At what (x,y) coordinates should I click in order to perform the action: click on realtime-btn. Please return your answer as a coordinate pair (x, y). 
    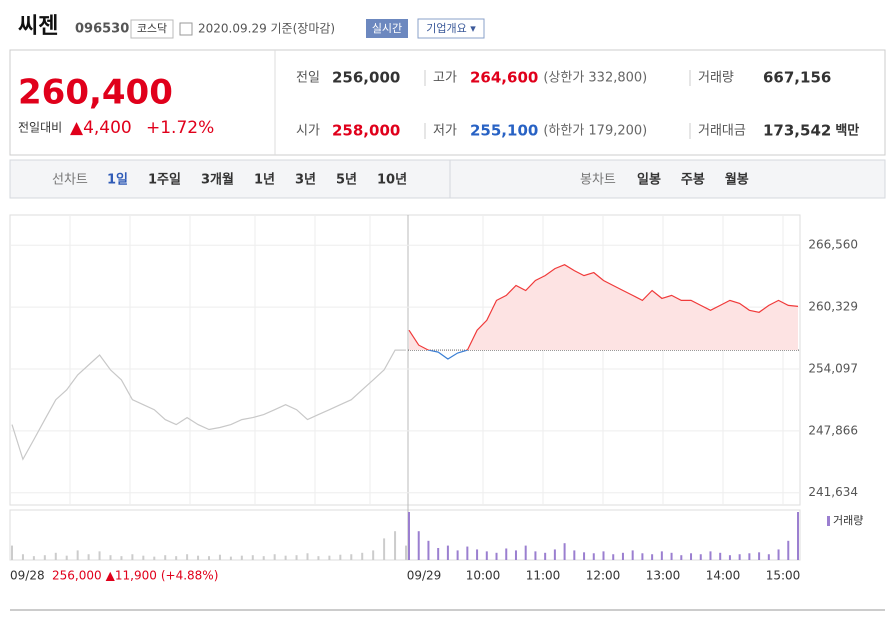
    Looking at the image, I should click on (387, 28).